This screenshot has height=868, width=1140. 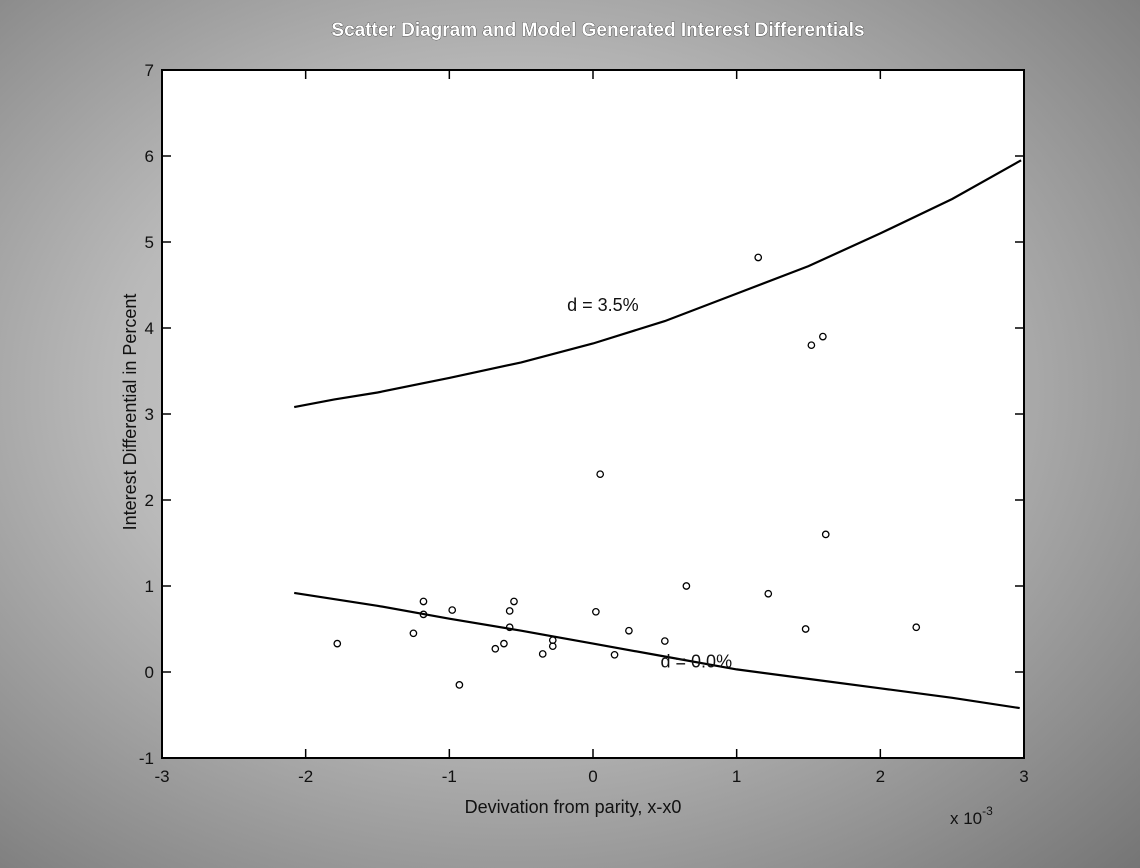 I want to click on y-tick-label: 5, so click(x=149, y=242).